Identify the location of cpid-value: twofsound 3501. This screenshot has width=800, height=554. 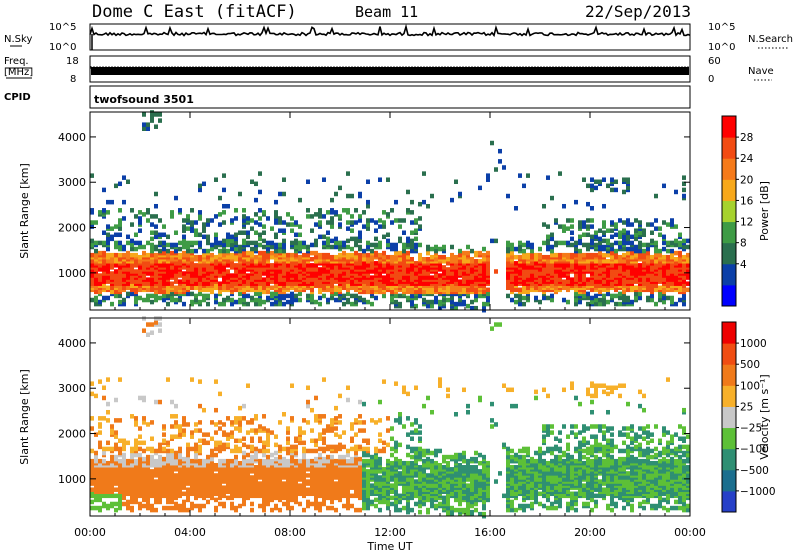
(144, 99).